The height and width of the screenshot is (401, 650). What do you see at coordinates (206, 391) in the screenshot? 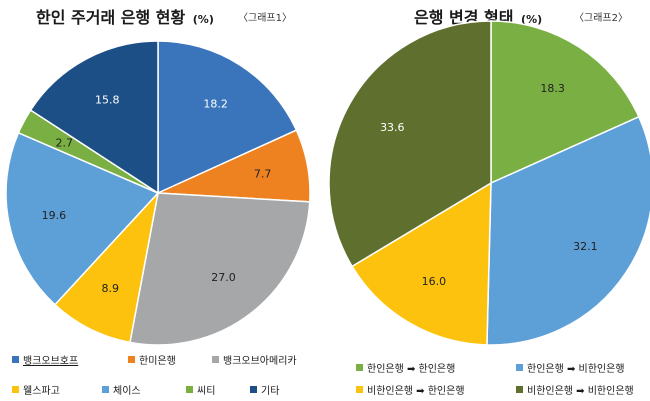
I see `legend-label: 씨티` at bounding box center [206, 391].